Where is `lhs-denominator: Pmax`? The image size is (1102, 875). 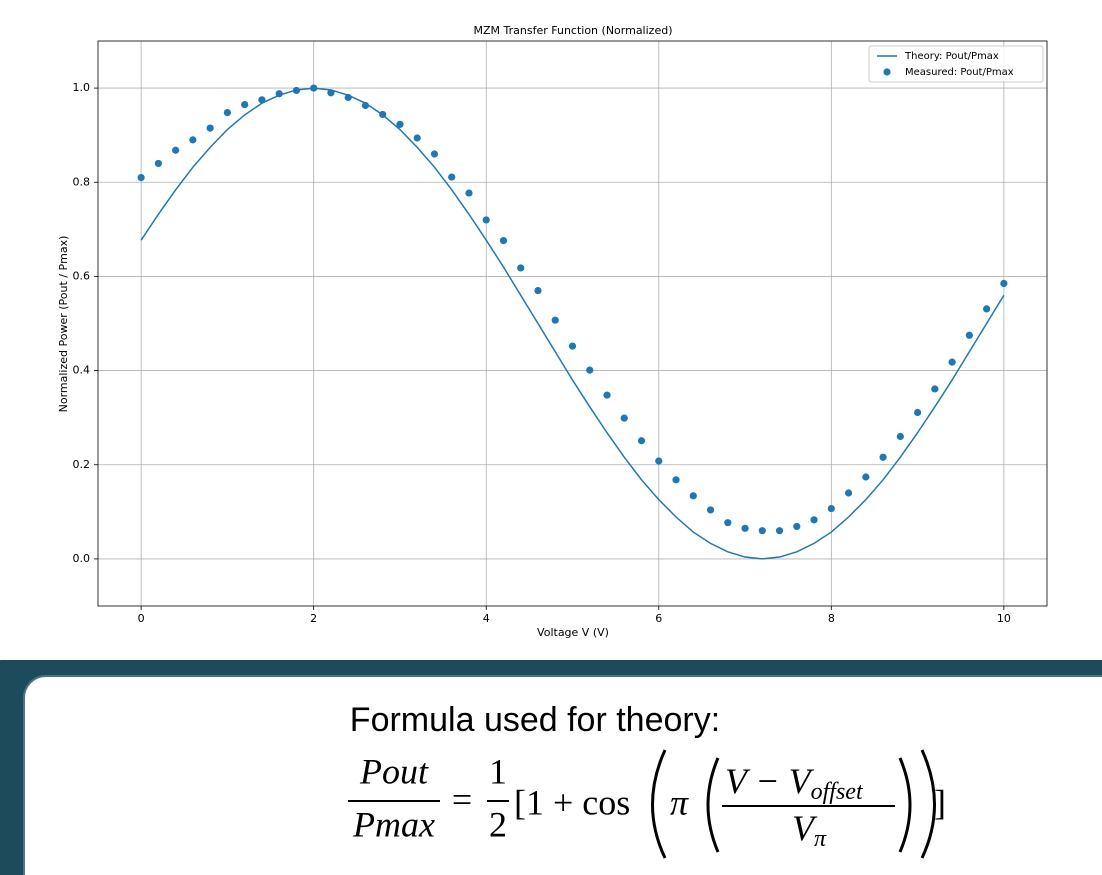 lhs-denominator: Pmax is located at coordinates (393, 824).